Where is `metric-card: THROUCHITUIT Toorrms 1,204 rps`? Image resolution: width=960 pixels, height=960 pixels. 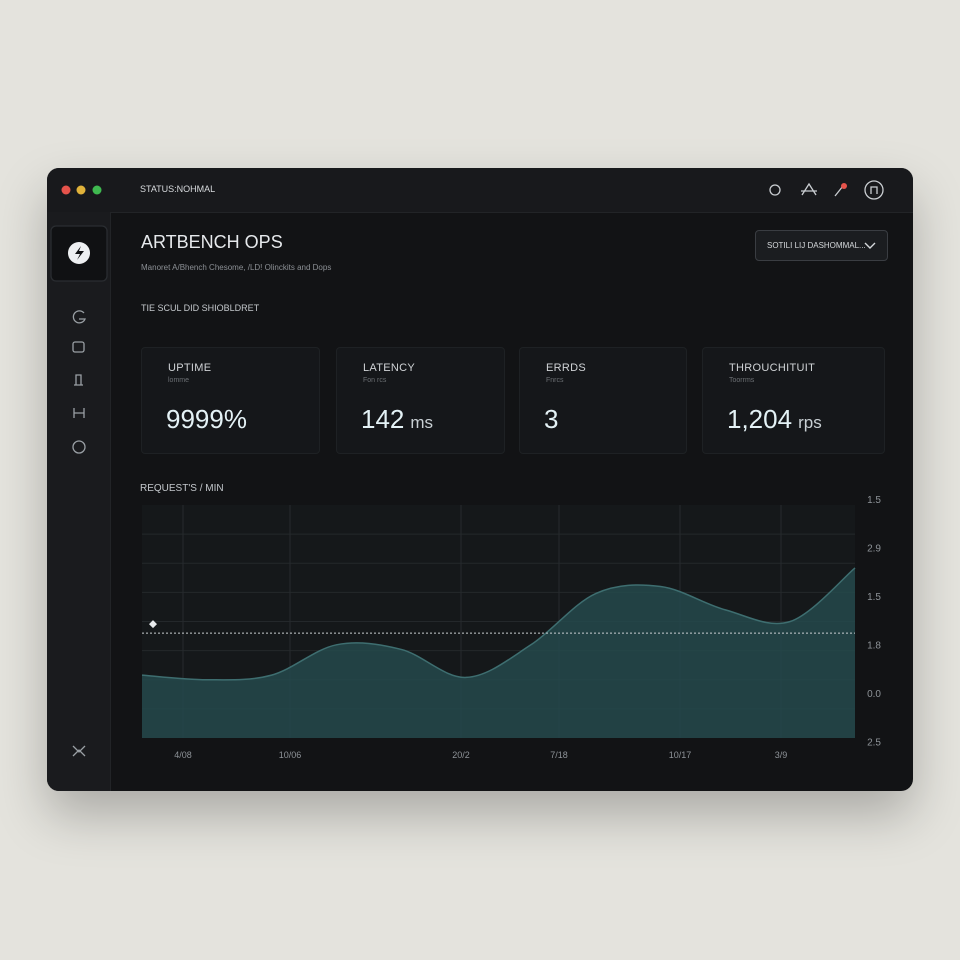 metric-card: THROUCHITUIT Toorrms 1,204 rps is located at coordinates (793, 400).